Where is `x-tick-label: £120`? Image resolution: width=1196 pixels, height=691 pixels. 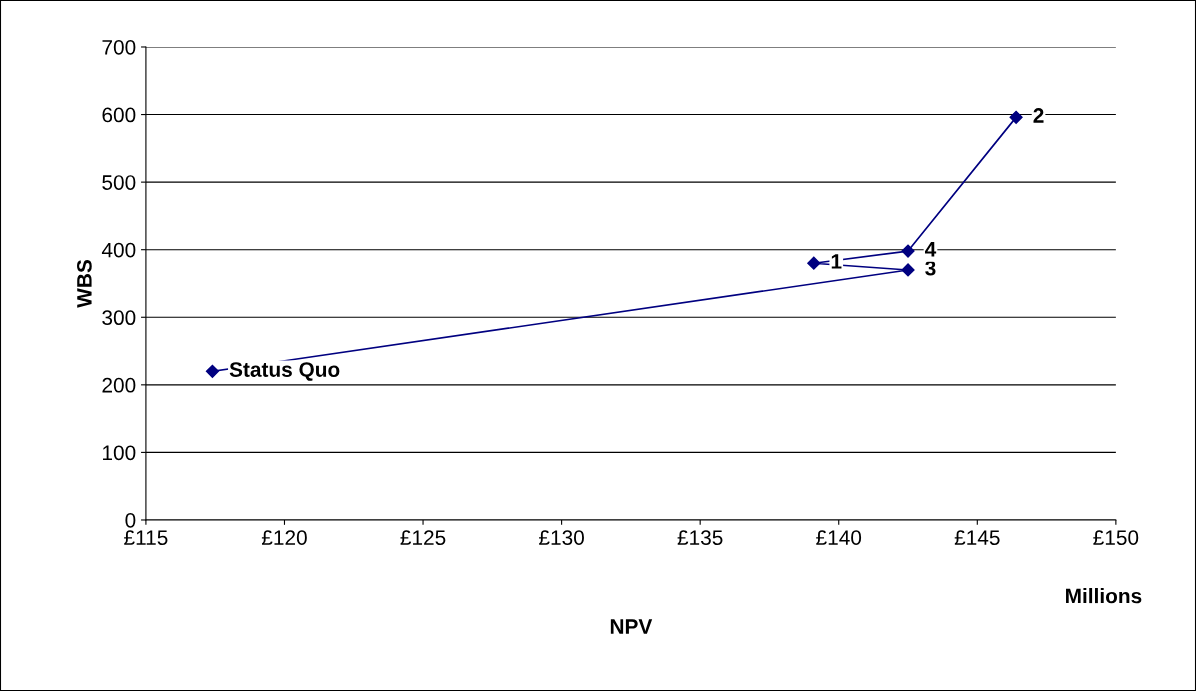 x-tick-label: £120 is located at coordinates (284, 537).